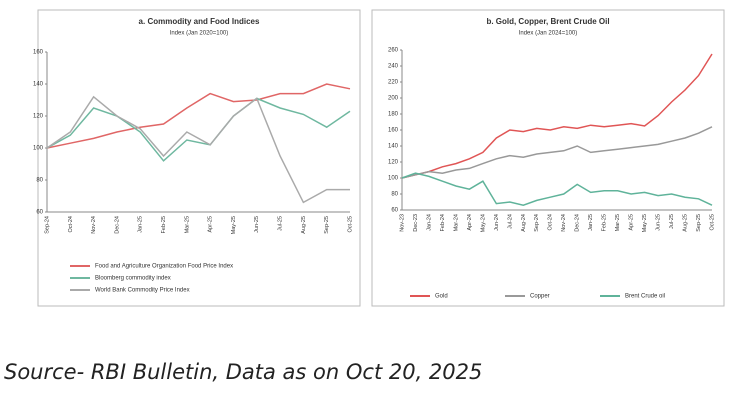 The height and width of the screenshot is (400, 733). Describe the element at coordinates (393, 115) in the screenshot. I see `y-tick-label: 180` at that location.